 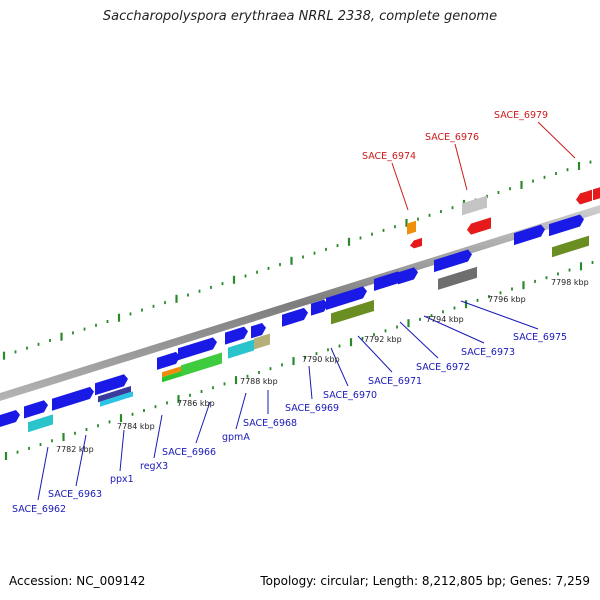 What do you see at coordinates (259, 381) in the screenshot?
I see `scale-label: 7788 kbp` at bounding box center [259, 381].